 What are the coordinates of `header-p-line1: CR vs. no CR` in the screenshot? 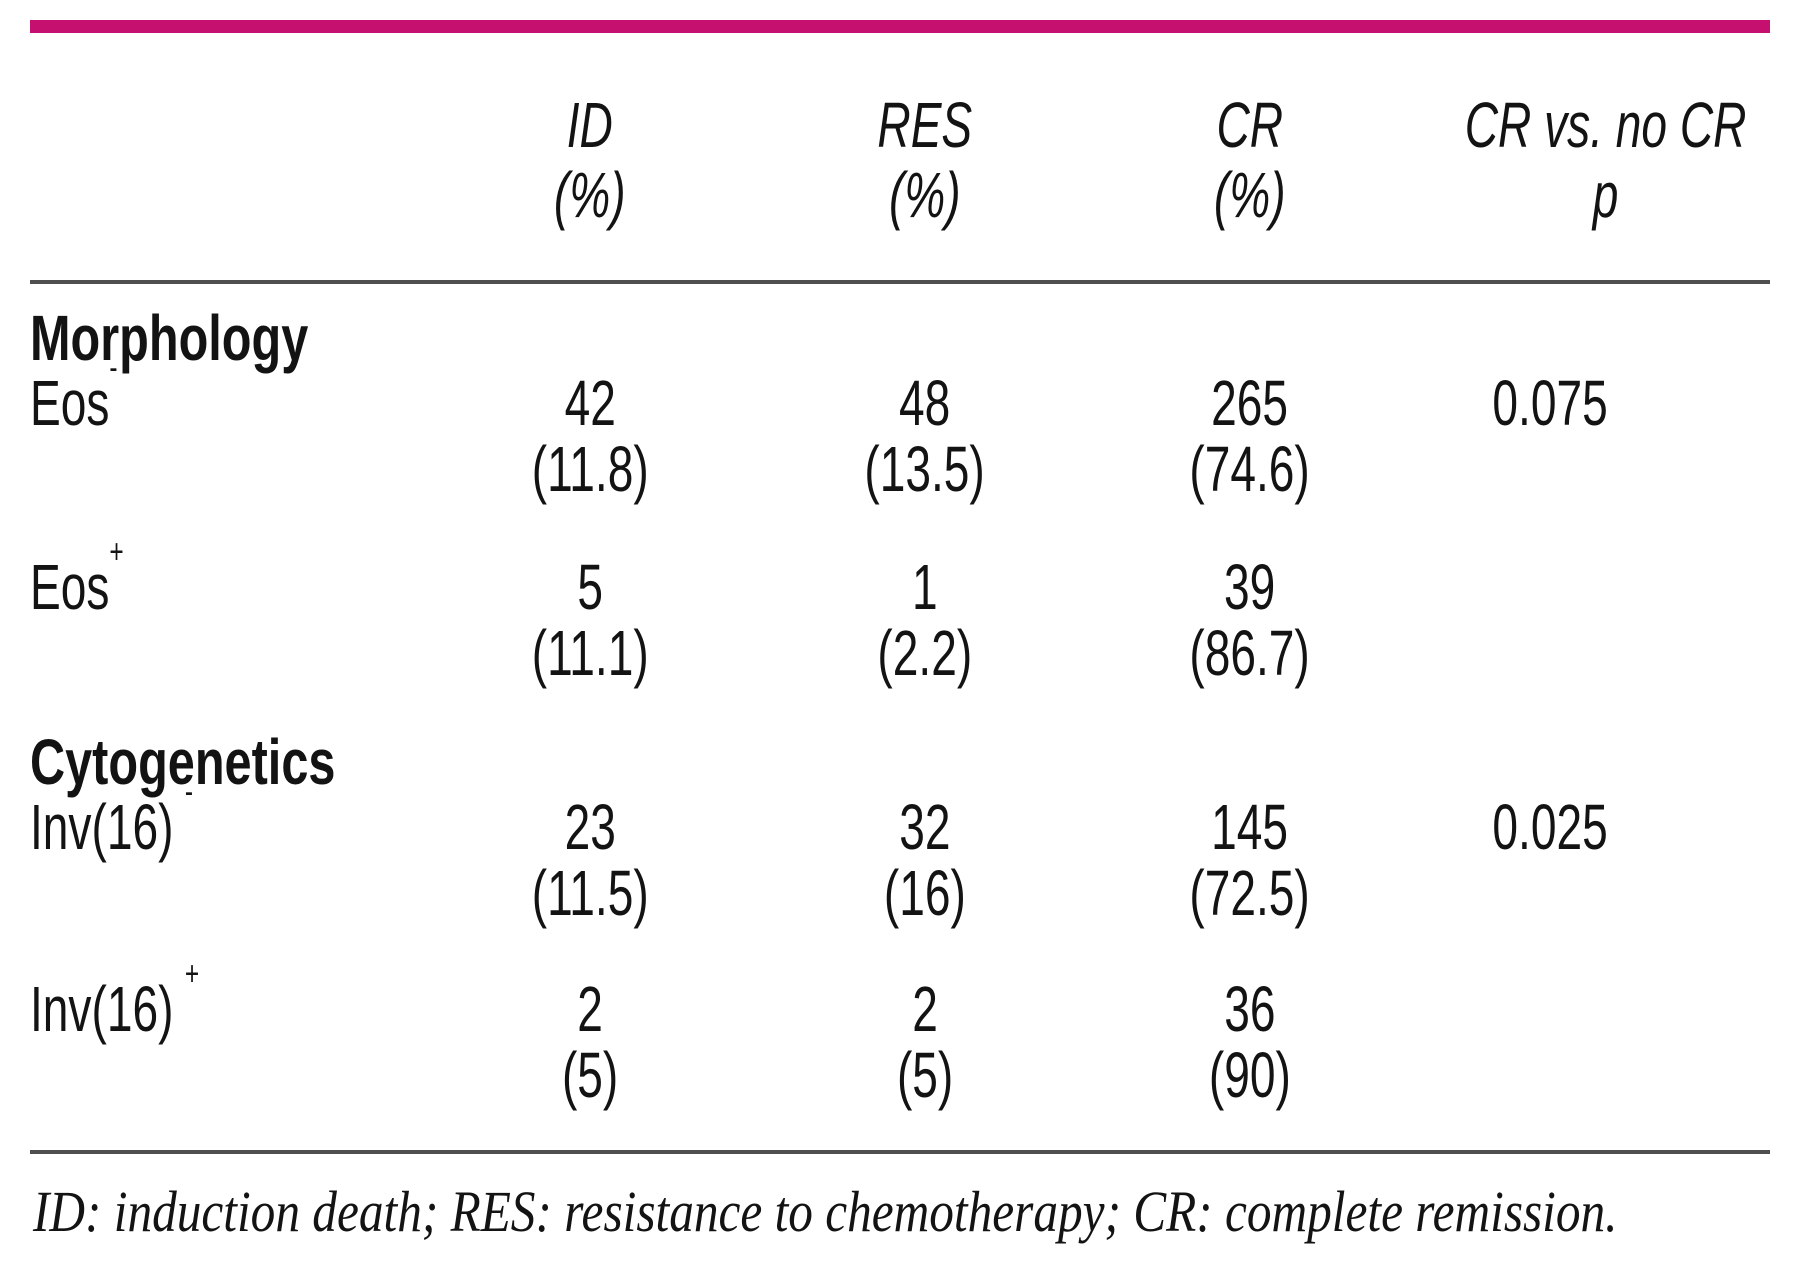 It's located at (1605, 125).